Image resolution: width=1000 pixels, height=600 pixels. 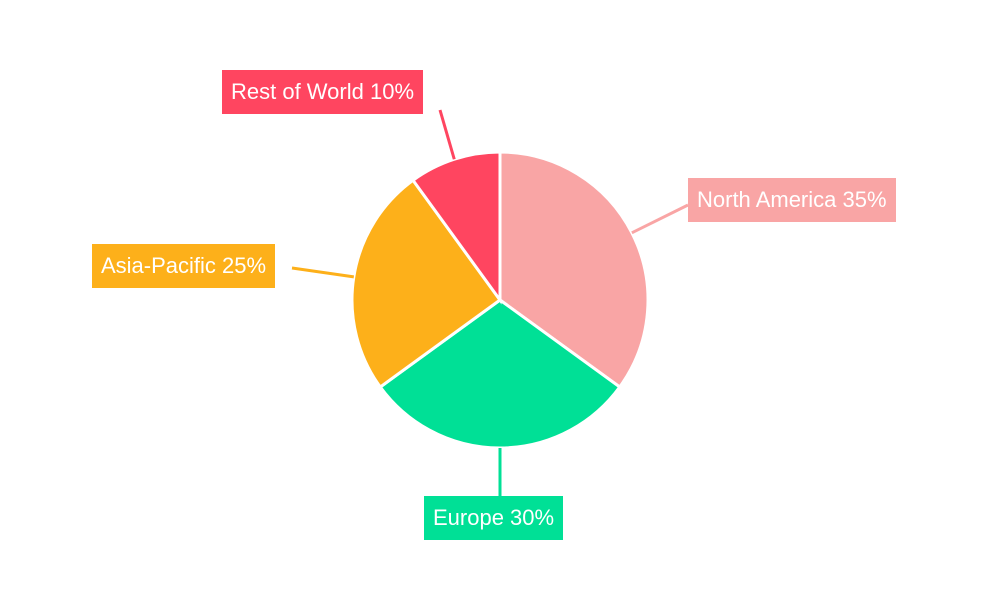 What do you see at coordinates (323, 272) in the screenshot?
I see `leader-line-asia-pacific` at bounding box center [323, 272].